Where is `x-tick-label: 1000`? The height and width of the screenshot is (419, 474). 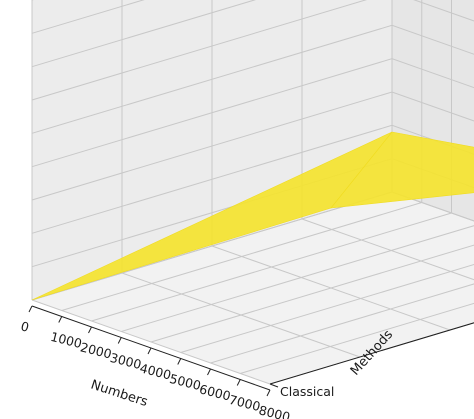
x-tick-label: 1000 is located at coordinates (66, 340).